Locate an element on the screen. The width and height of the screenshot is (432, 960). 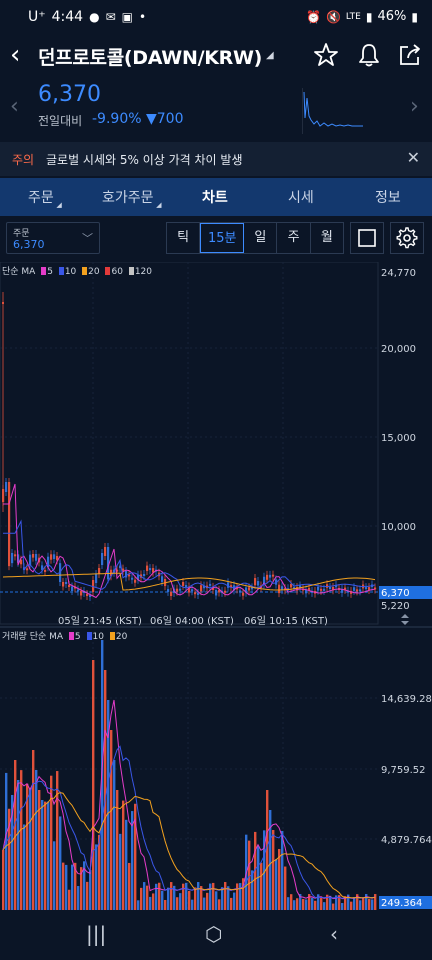
back-nav-icon: ‹ is located at coordinates (334, 934).